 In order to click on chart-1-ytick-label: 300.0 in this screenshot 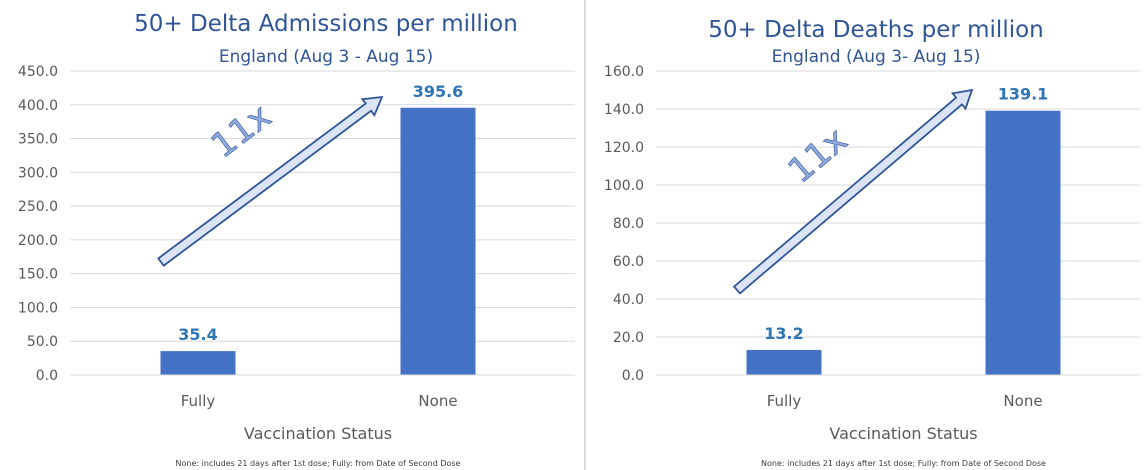, I will do `click(38, 173)`.